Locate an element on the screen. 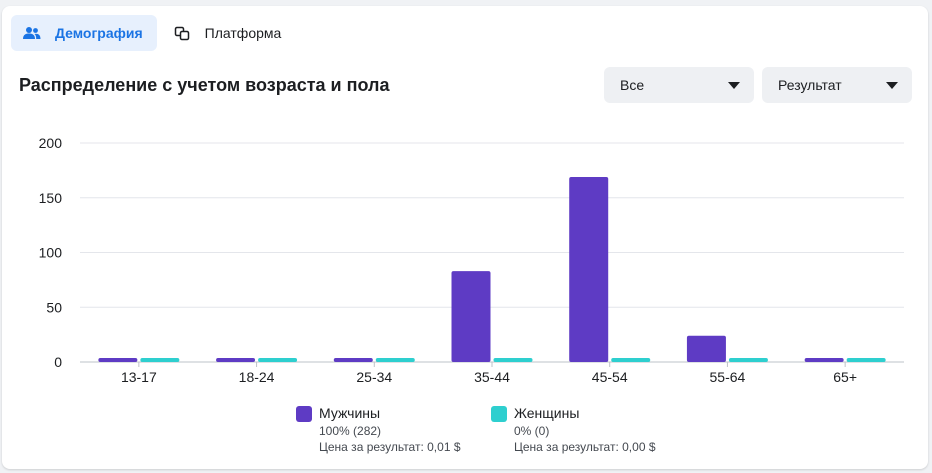  tab-platform-label: Платформа is located at coordinates (243, 33).